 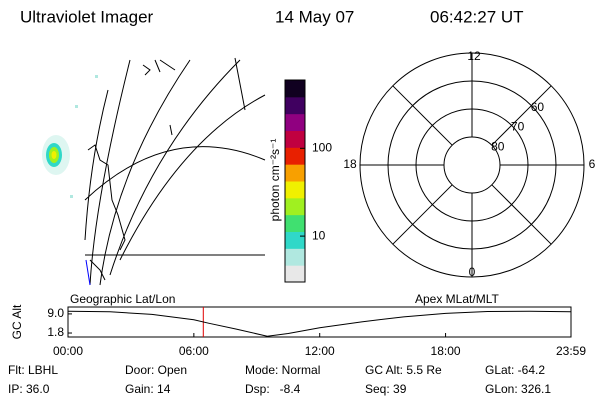 I want to click on colorbar-frame, so click(x=295, y=181).